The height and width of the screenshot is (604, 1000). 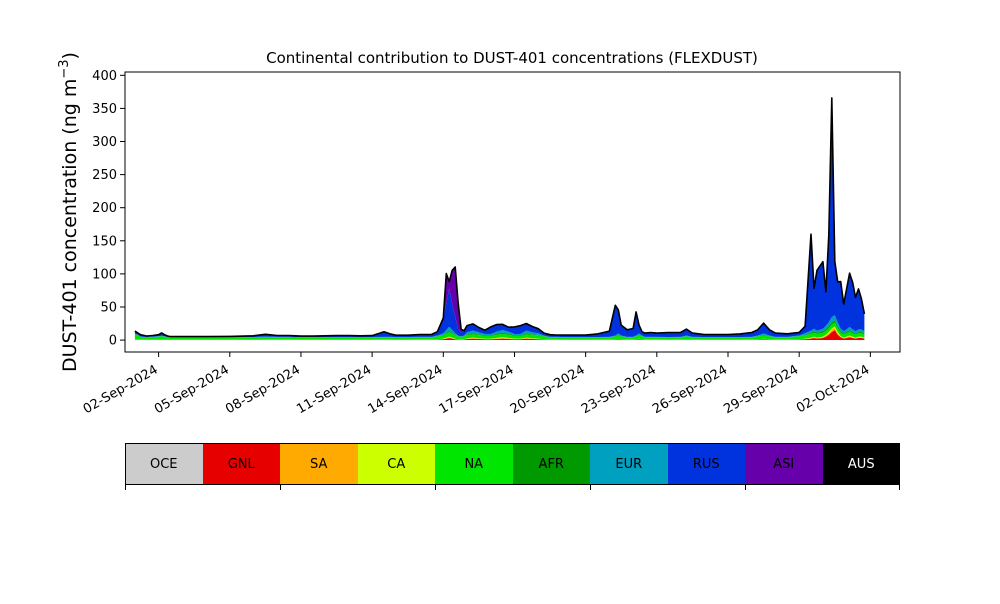 What do you see at coordinates (690, 389) in the screenshot?
I see `x-tick-label: 26-Sep-2024` at bounding box center [690, 389].